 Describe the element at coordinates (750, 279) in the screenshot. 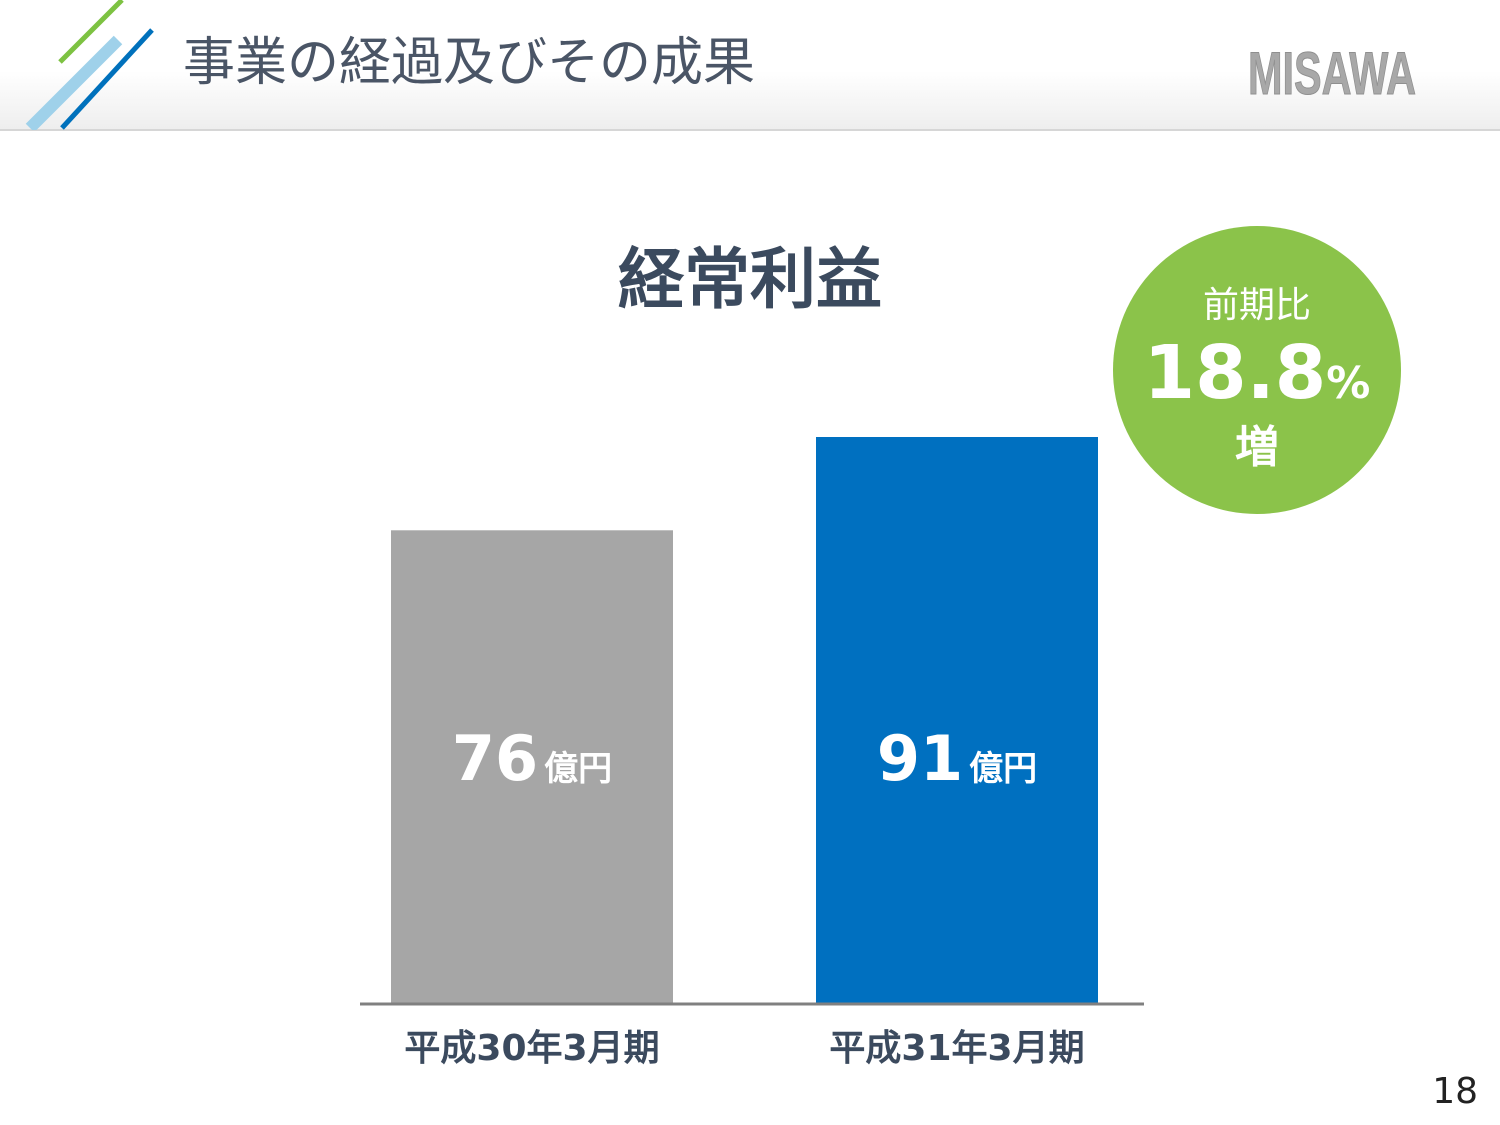

I see `chart-title: 経常利益` at that location.